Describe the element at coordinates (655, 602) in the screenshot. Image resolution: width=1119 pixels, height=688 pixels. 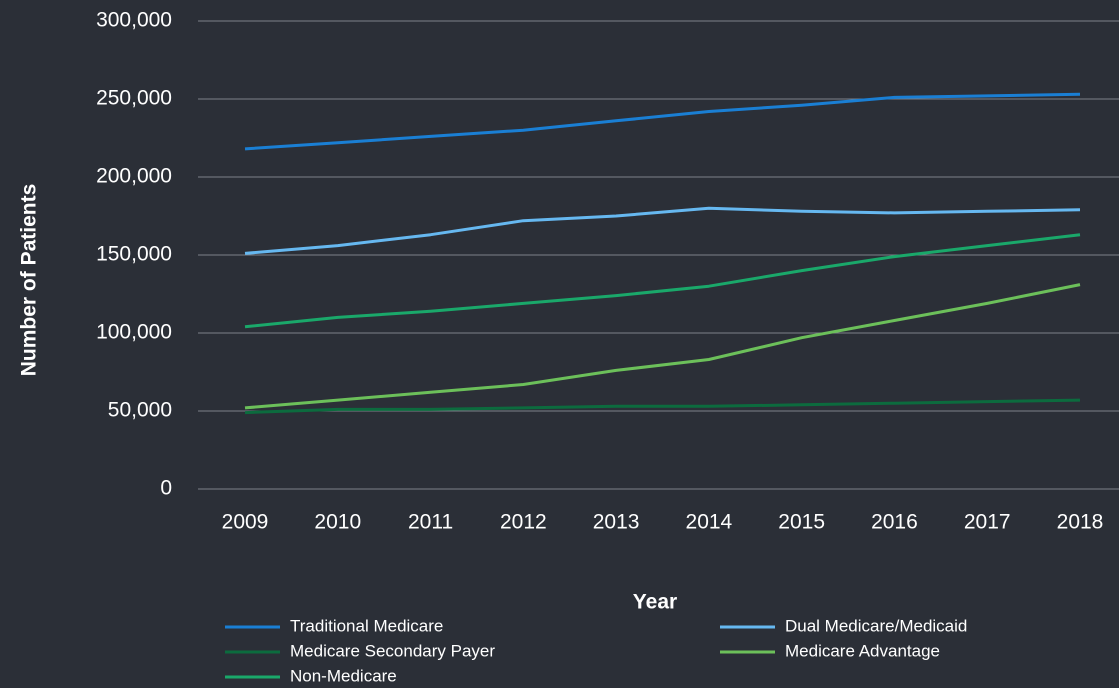
I see `x-axis-label: Year` at that location.